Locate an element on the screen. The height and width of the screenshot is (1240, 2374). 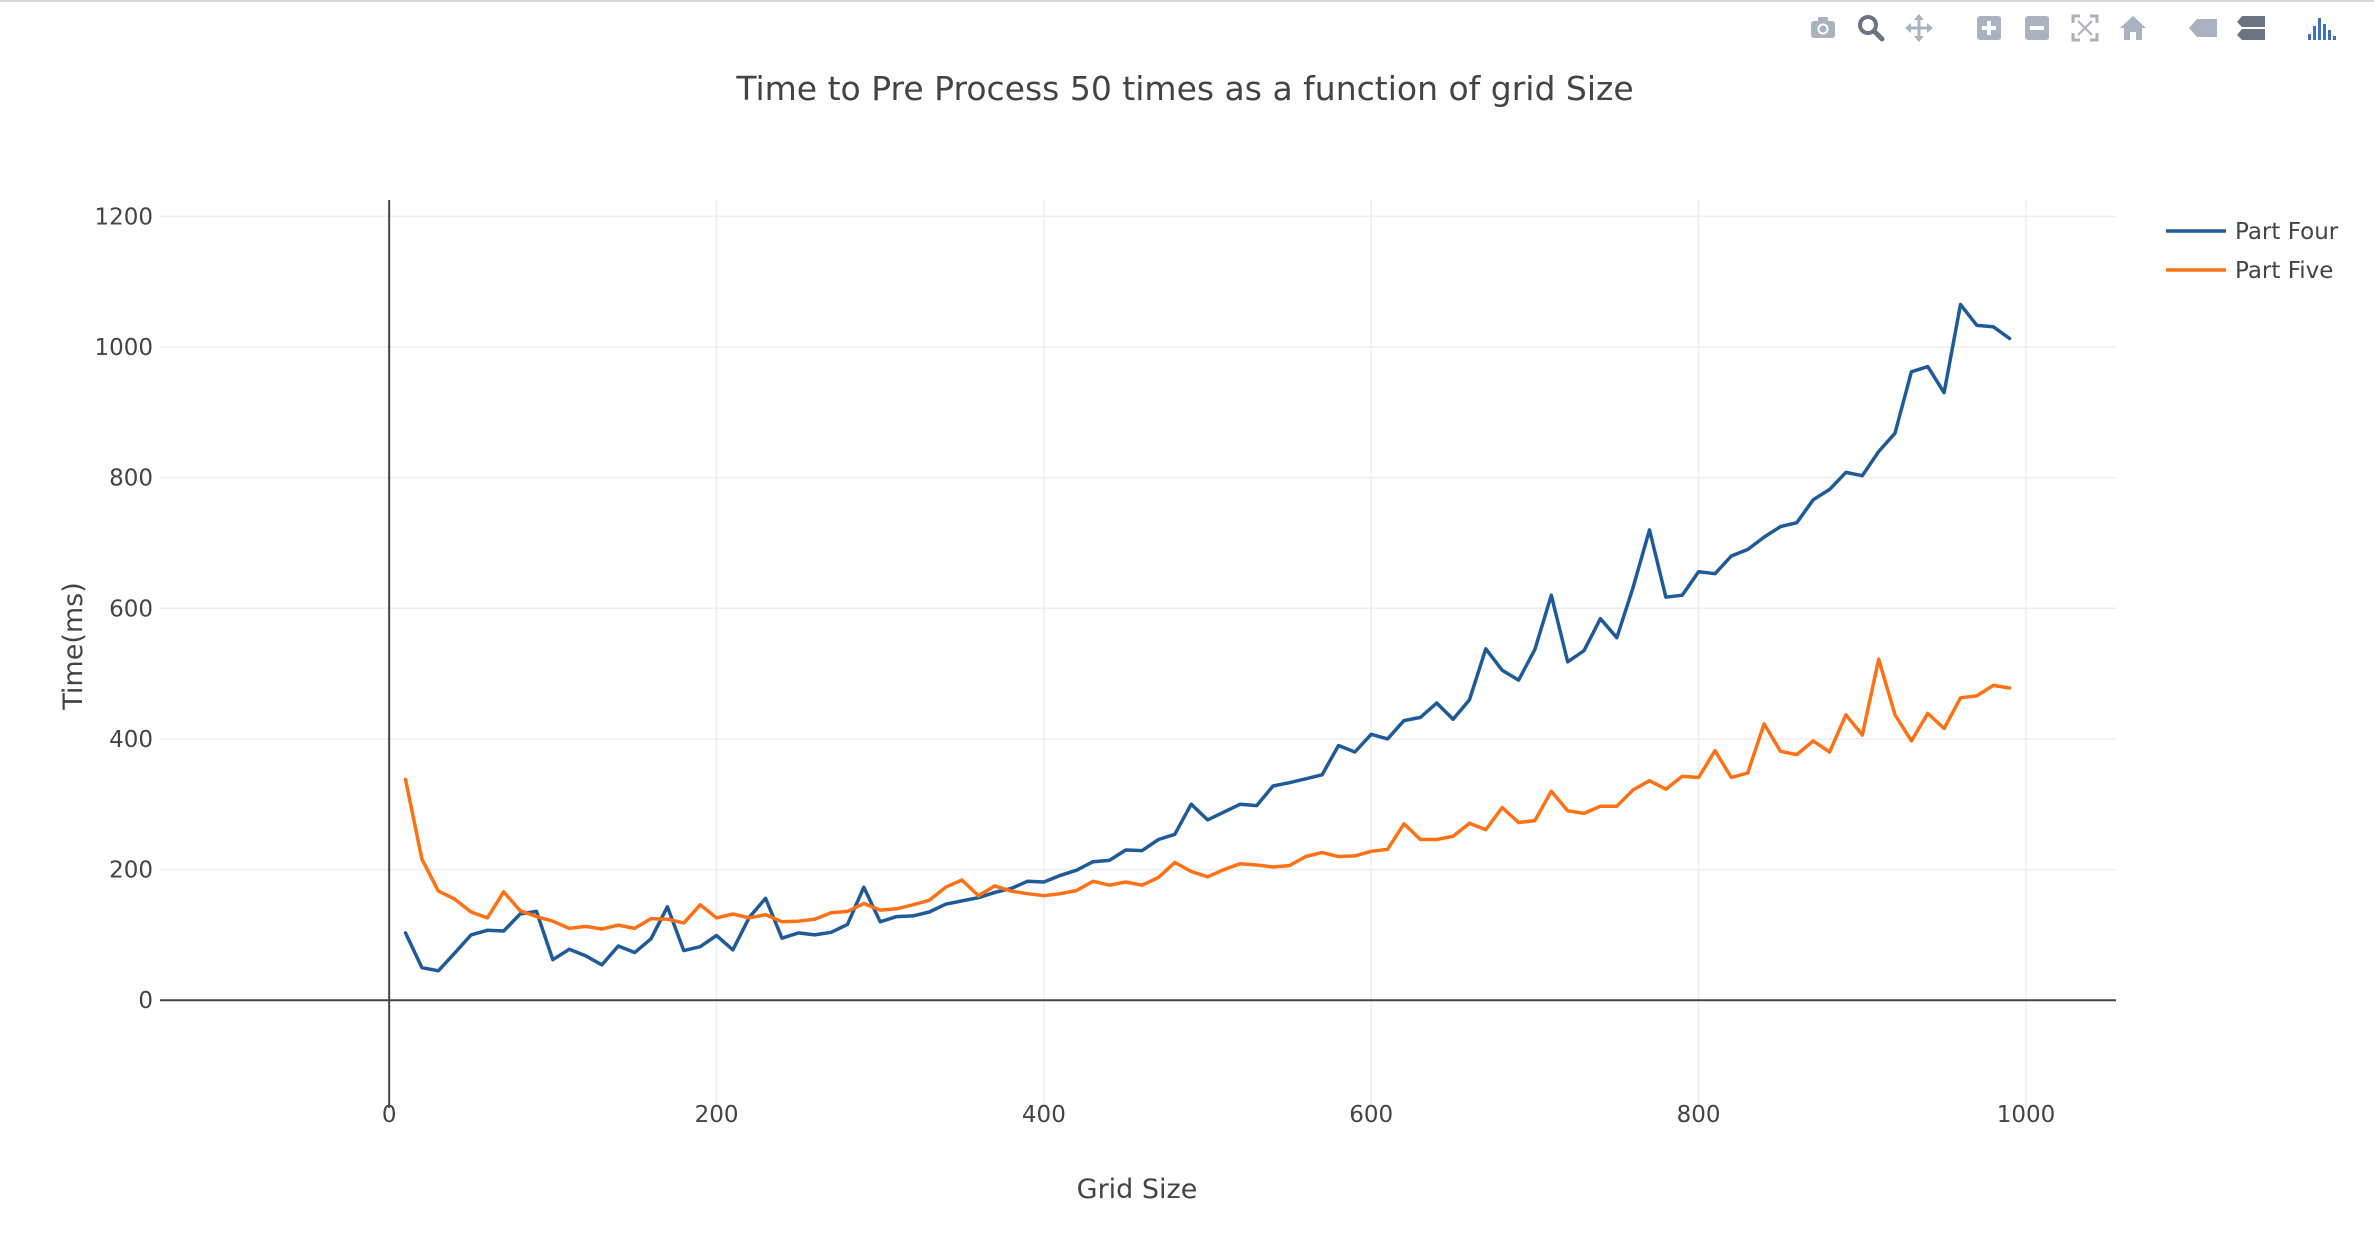
y-tick-label: 200 is located at coordinates (131, 871).